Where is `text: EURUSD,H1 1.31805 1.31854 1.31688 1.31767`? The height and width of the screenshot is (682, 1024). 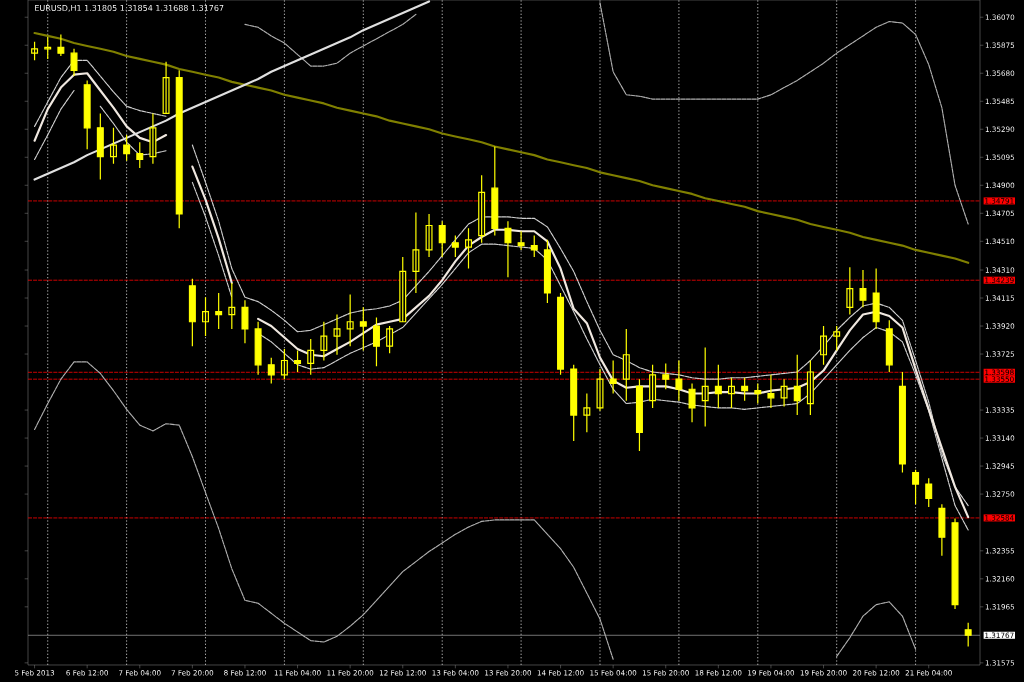 text: EURUSD,H1 1.31805 1.31854 1.31688 1.31767 is located at coordinates (129, 8).